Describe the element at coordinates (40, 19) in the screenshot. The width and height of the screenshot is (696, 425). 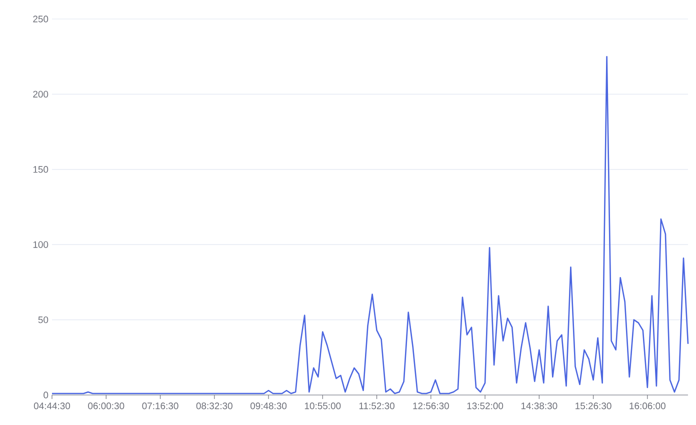
I see `y-tick-label: 250` at that location.